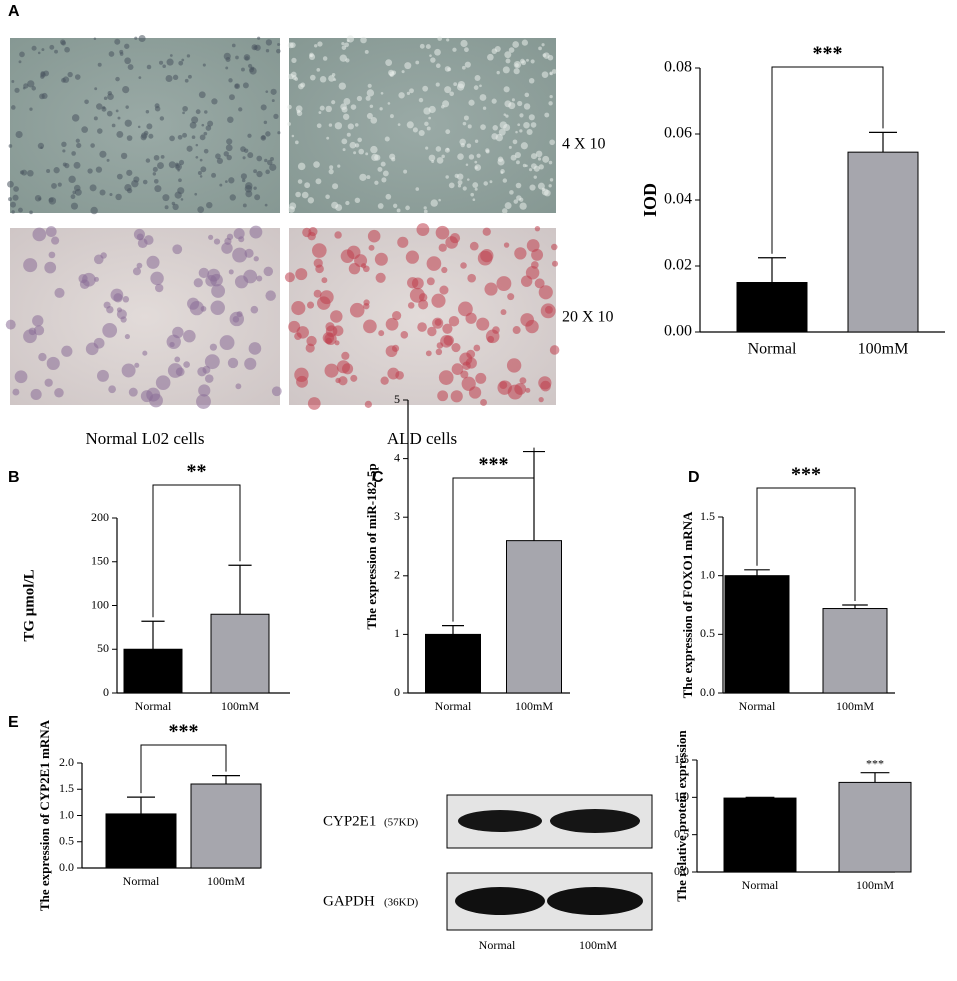 This screenshot has width=957, height=981. I want to click on y-axis-label: The relative protein expression, so click(681, 815).